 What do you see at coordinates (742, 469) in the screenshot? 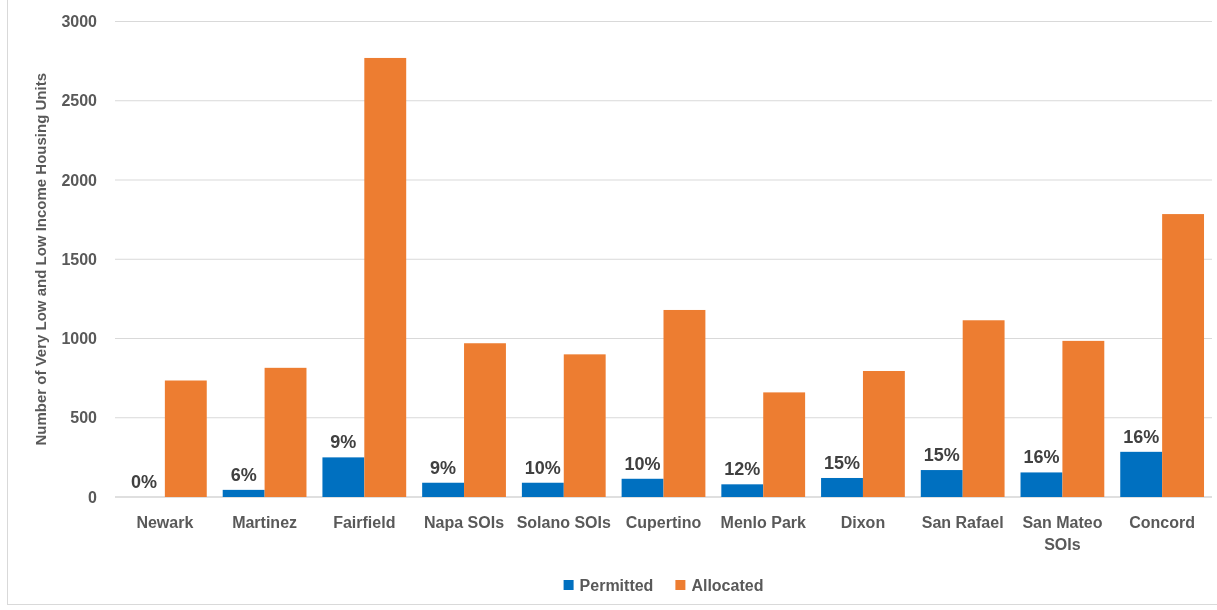
I see `annotation: 12%` at bounding box center [742, 469].